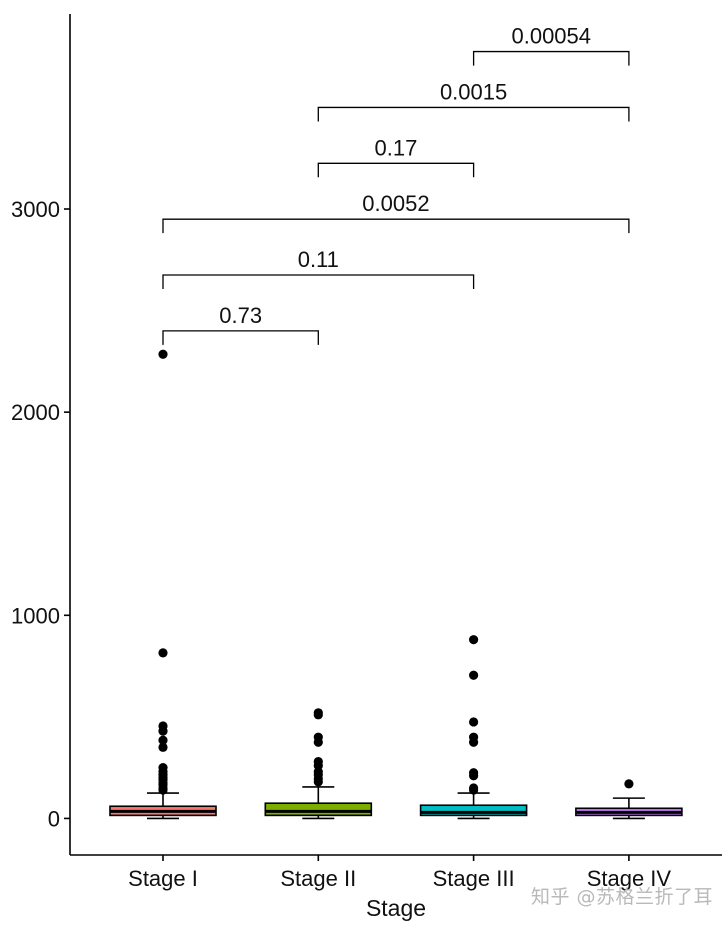 The width and height of the screenshot is (727, 926). I want to click on x-tick-label: Stage II, so click(318, 878).